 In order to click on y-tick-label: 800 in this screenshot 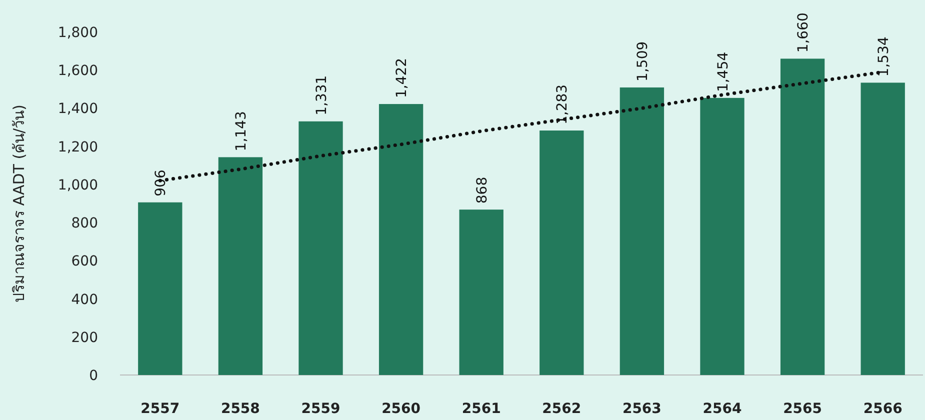, I will do `click(84, 224)`.